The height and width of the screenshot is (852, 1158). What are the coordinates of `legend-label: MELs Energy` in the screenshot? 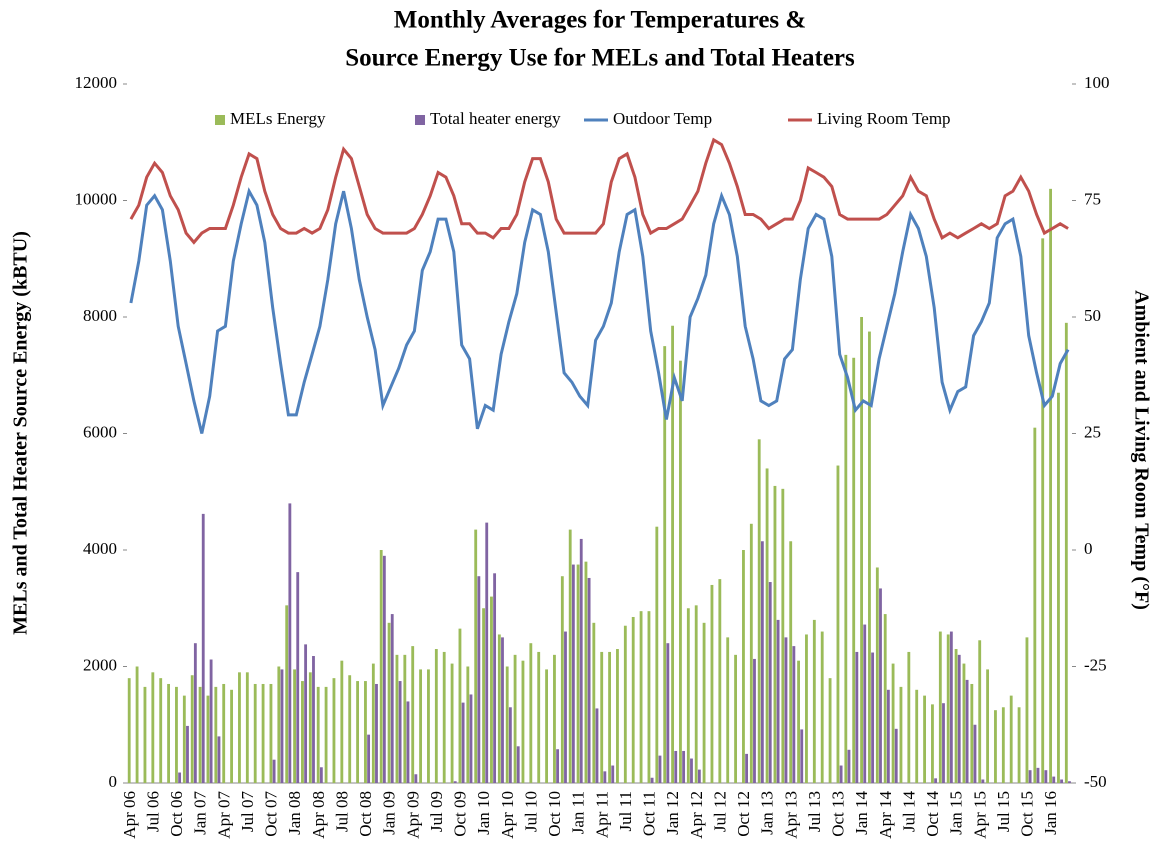 It's located at (278, 118).